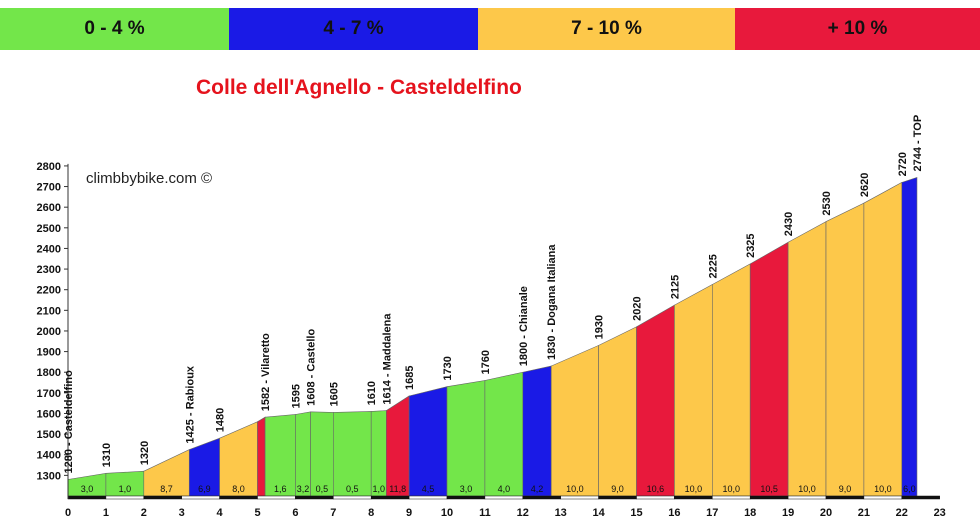 The height and width of the screenshot is (532, 980). What do you see at coordinates (280, 489) in the screenshot?
I see `segment-grade-label-6: 1,6` at bounding box center [280, 489].